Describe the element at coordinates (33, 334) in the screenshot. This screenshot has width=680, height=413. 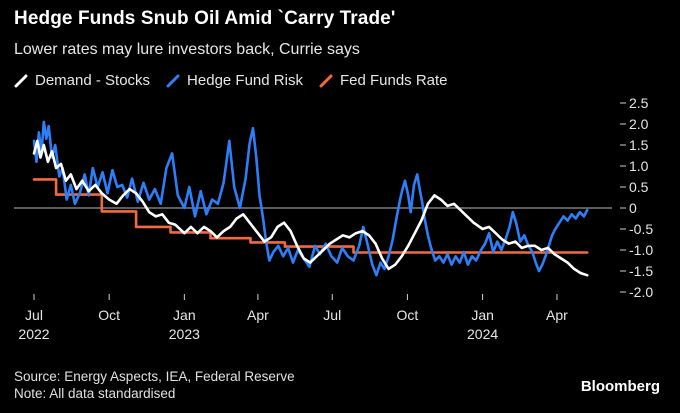
I see `x-tick-year-label: 2022` at that location.